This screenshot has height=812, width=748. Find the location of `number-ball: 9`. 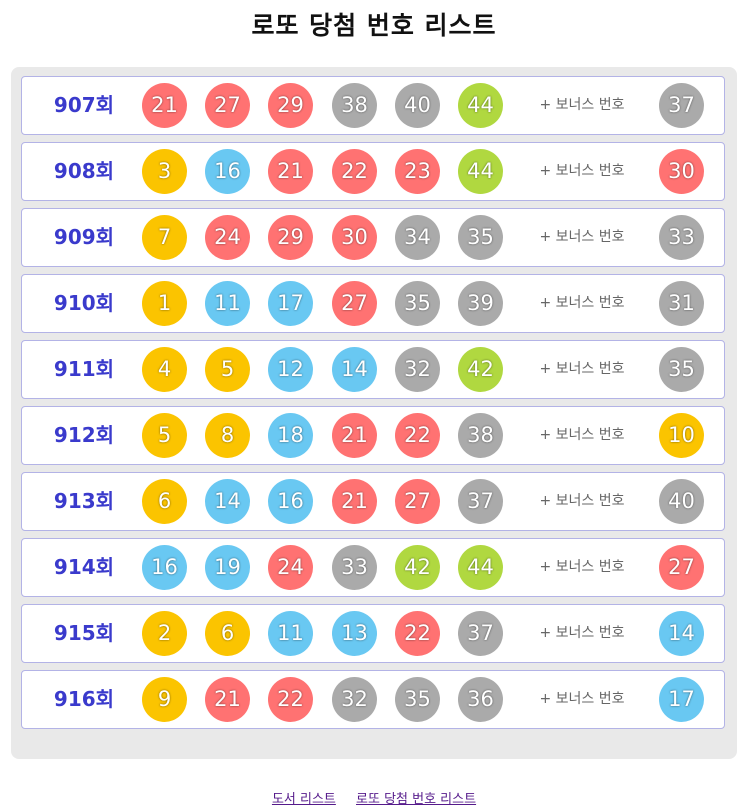

number-ball: 9 is located at coordinates (164, 699).